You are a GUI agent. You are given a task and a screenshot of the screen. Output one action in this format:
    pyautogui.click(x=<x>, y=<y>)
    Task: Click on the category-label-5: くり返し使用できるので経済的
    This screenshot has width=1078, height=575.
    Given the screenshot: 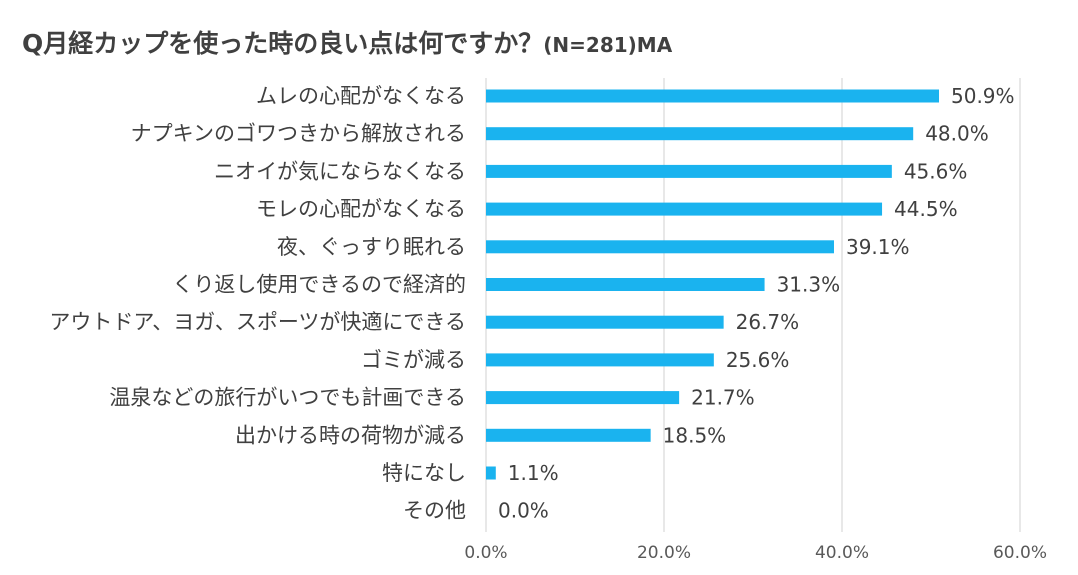 What is the action you would take?
    pyautogui.click(x=319, y=285)
    